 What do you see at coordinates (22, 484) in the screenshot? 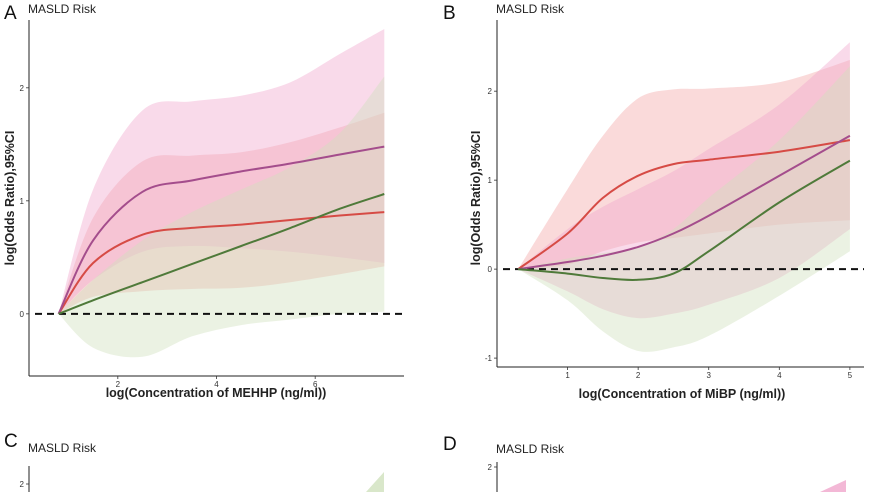
I see `panel-c-y-tick-label: 2` at bounding box center [22, 484].